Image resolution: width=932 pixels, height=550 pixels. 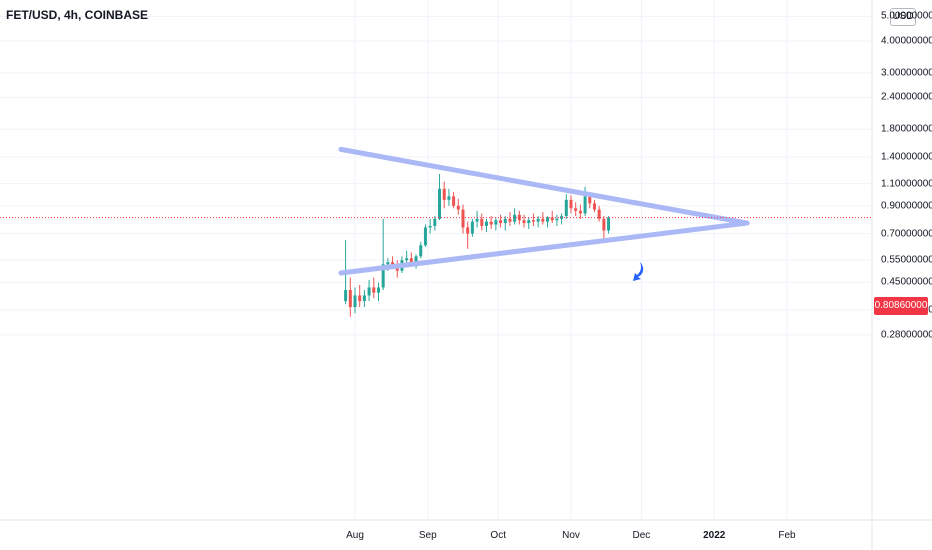 I want to click on price-tick-label: 5.00000000, so click(x=906, y=16).